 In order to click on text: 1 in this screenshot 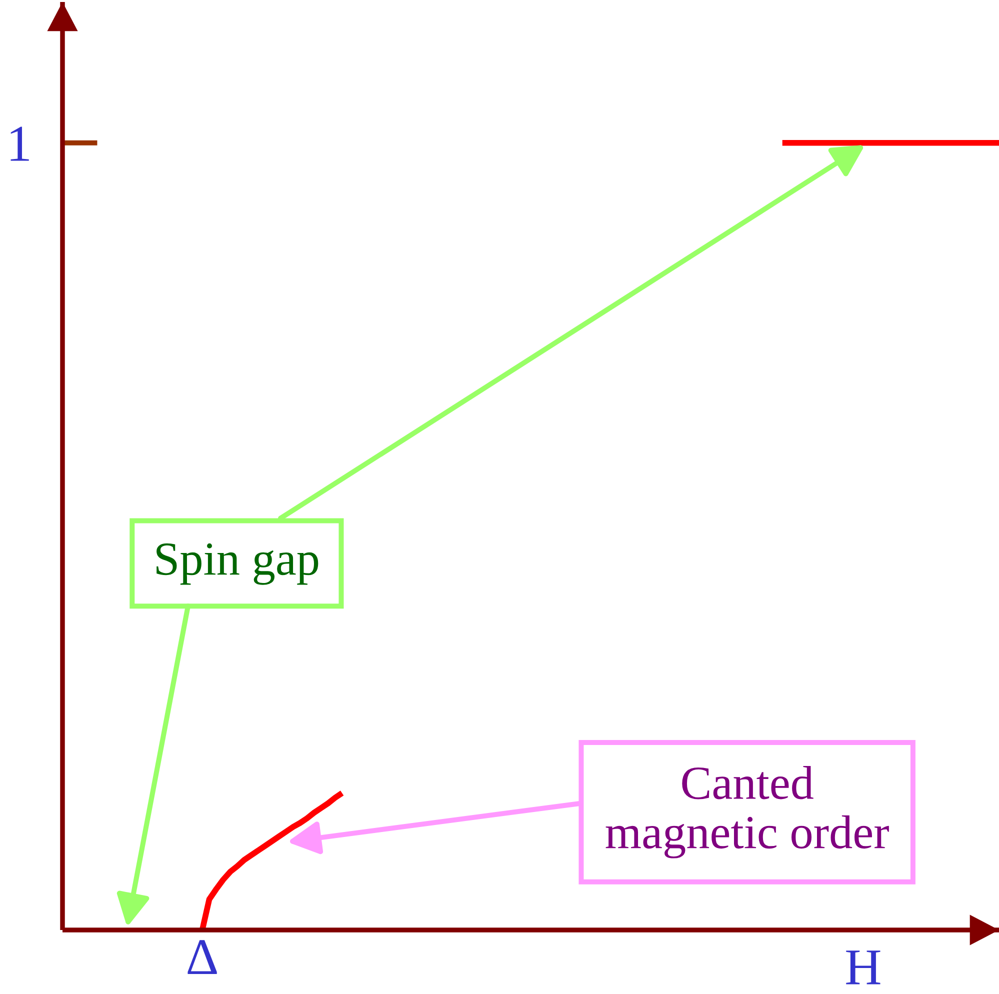, I will do `click(19, 143)`.